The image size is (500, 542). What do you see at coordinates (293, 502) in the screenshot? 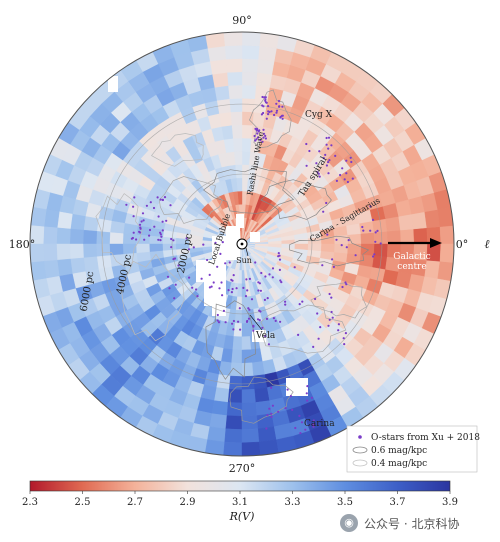
I see `colorbar-tick-label: 3.3` at bounding box center [293, 502].